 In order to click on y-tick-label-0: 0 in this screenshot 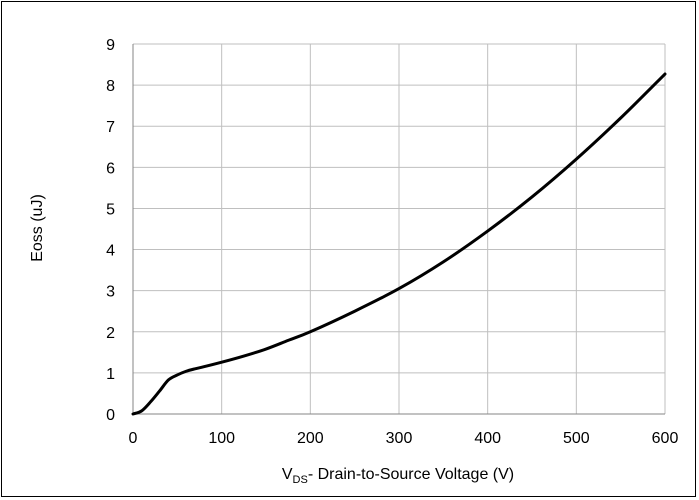, I will do `click(110, 415)`.